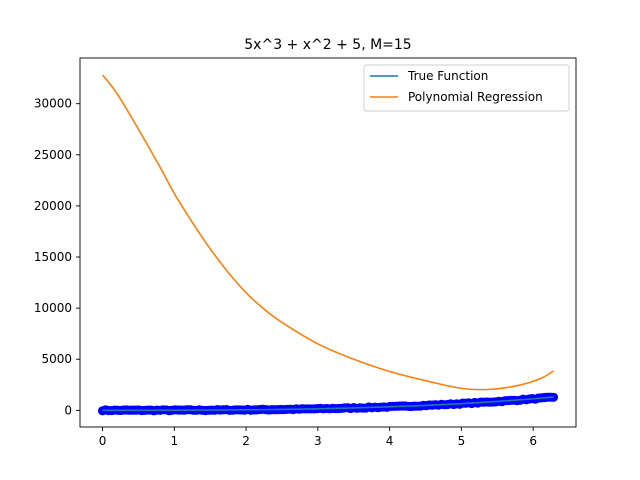  What do you see at coordinates (447, 76) in the screenshot?
I see `legend-label: True Function` at bounding box center [447, 76].